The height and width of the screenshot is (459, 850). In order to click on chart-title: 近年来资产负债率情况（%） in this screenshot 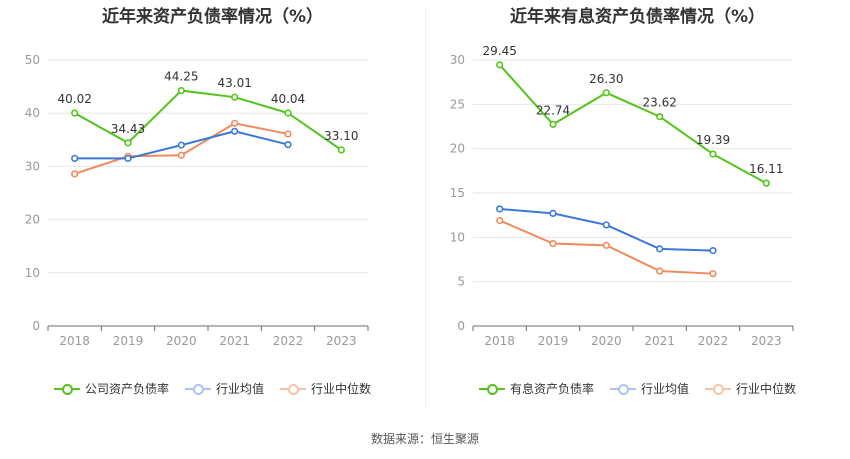, I will do `click(212, 17)`.